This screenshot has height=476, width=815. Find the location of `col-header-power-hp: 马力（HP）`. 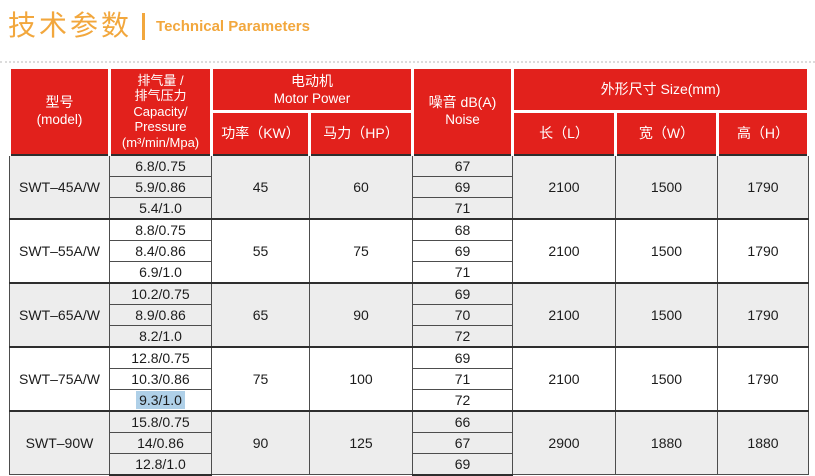

col-header-power-hp: 马力（HP） is located at coordinates (361, 132).